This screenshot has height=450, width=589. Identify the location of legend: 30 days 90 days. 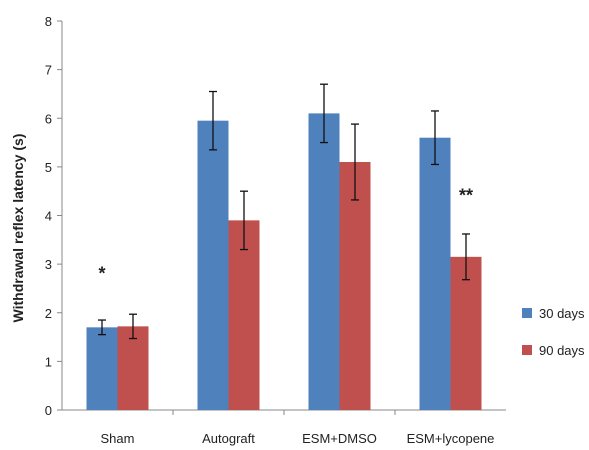
(553, 332).